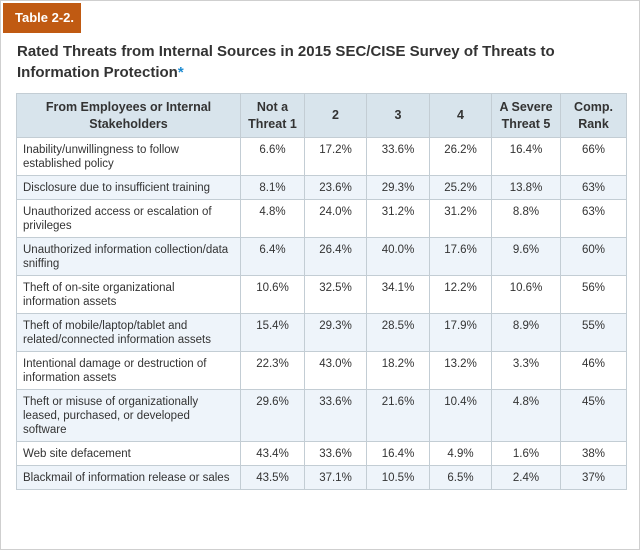 The width and height of the screenshot is (640, 550). I want to click on percent-cell: 29.6%, so click(272, 415).